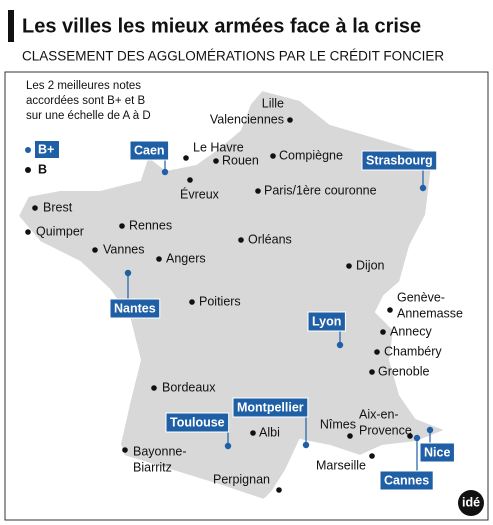 This screenshot has width=493, height=525. I want to click on city-label: Poitiers, so click(220, 301).